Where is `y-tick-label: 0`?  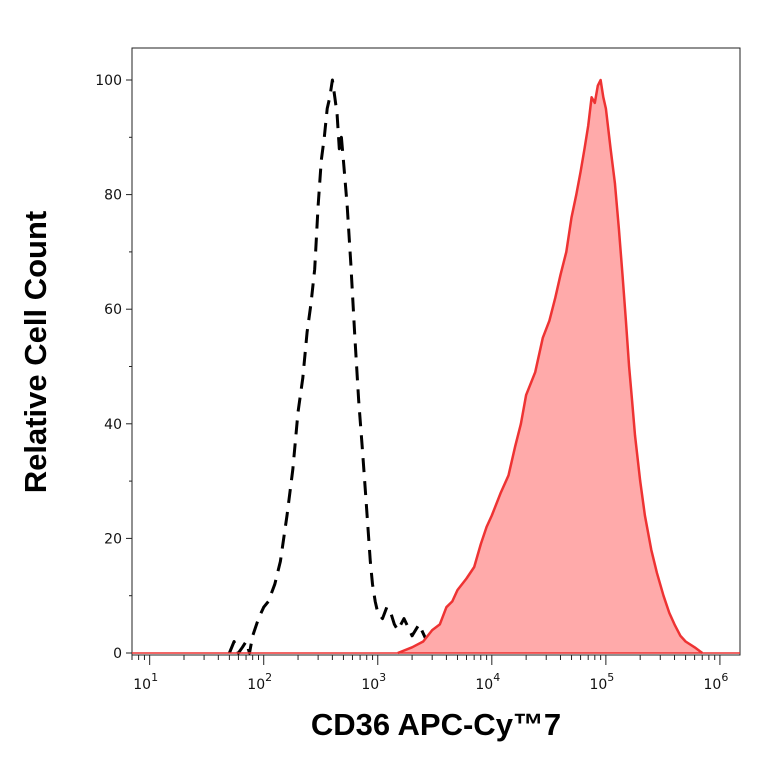
y-tick-label: 0 is located at coordinates (117, 654).